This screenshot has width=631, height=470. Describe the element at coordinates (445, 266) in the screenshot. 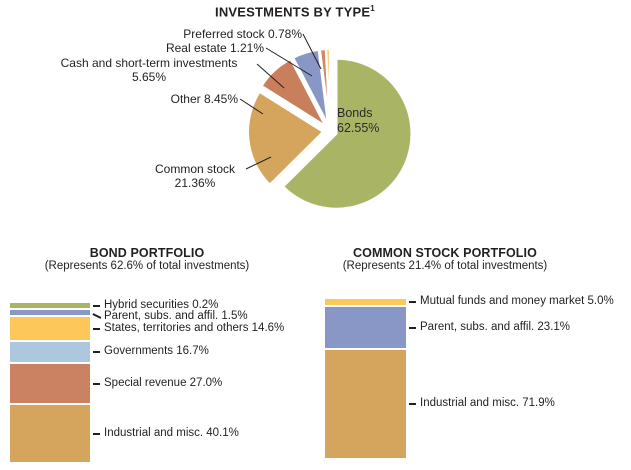

I see `common-stock-portfolio-subtitle: (Represents 21.4% of total investments)` at that location.